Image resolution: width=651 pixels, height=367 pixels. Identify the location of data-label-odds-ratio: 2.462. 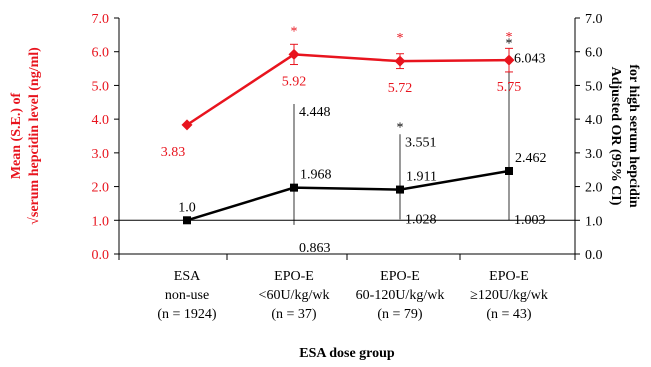
(531, 158).